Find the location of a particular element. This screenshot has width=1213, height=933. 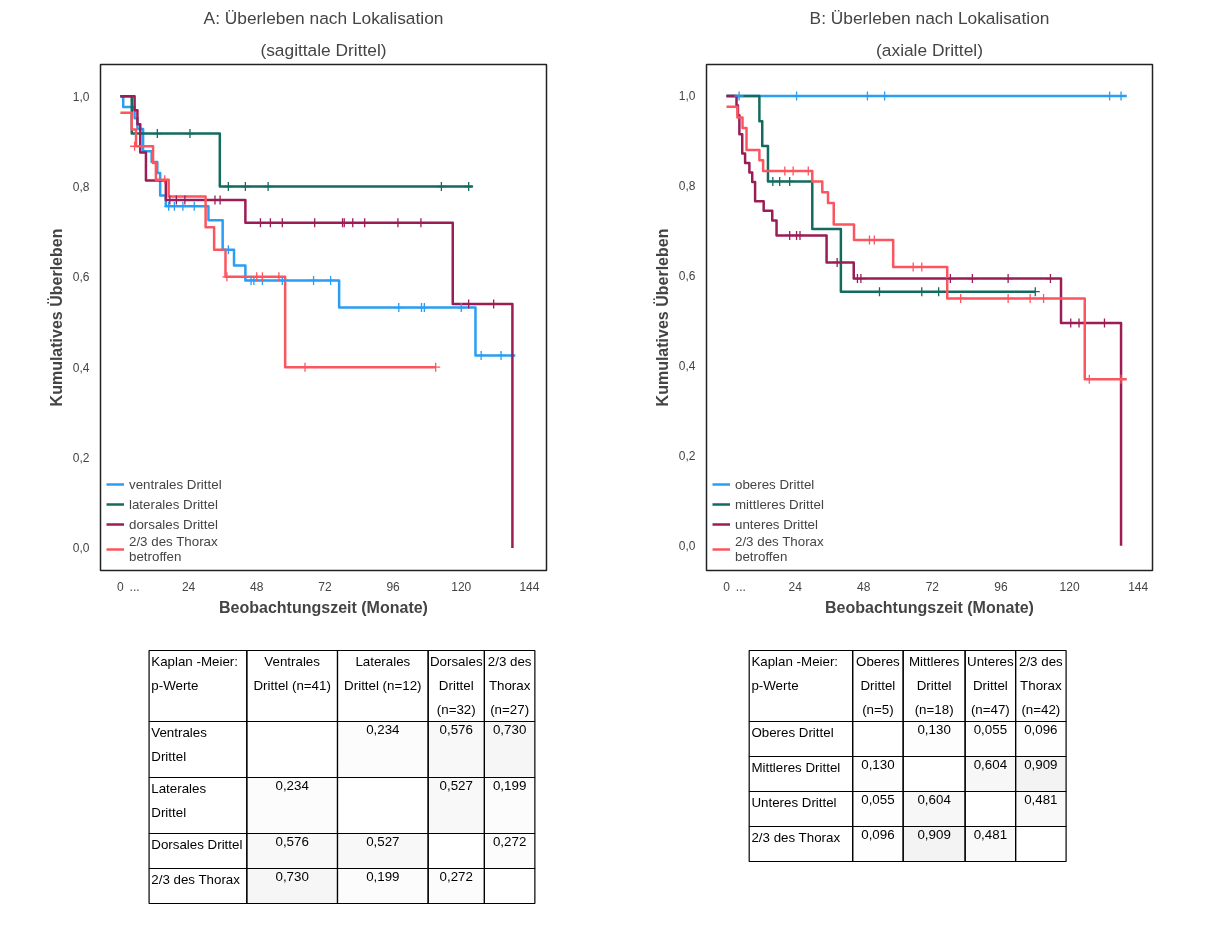

legend-label: dorsales Drittel is located at coordinates (173, 524).